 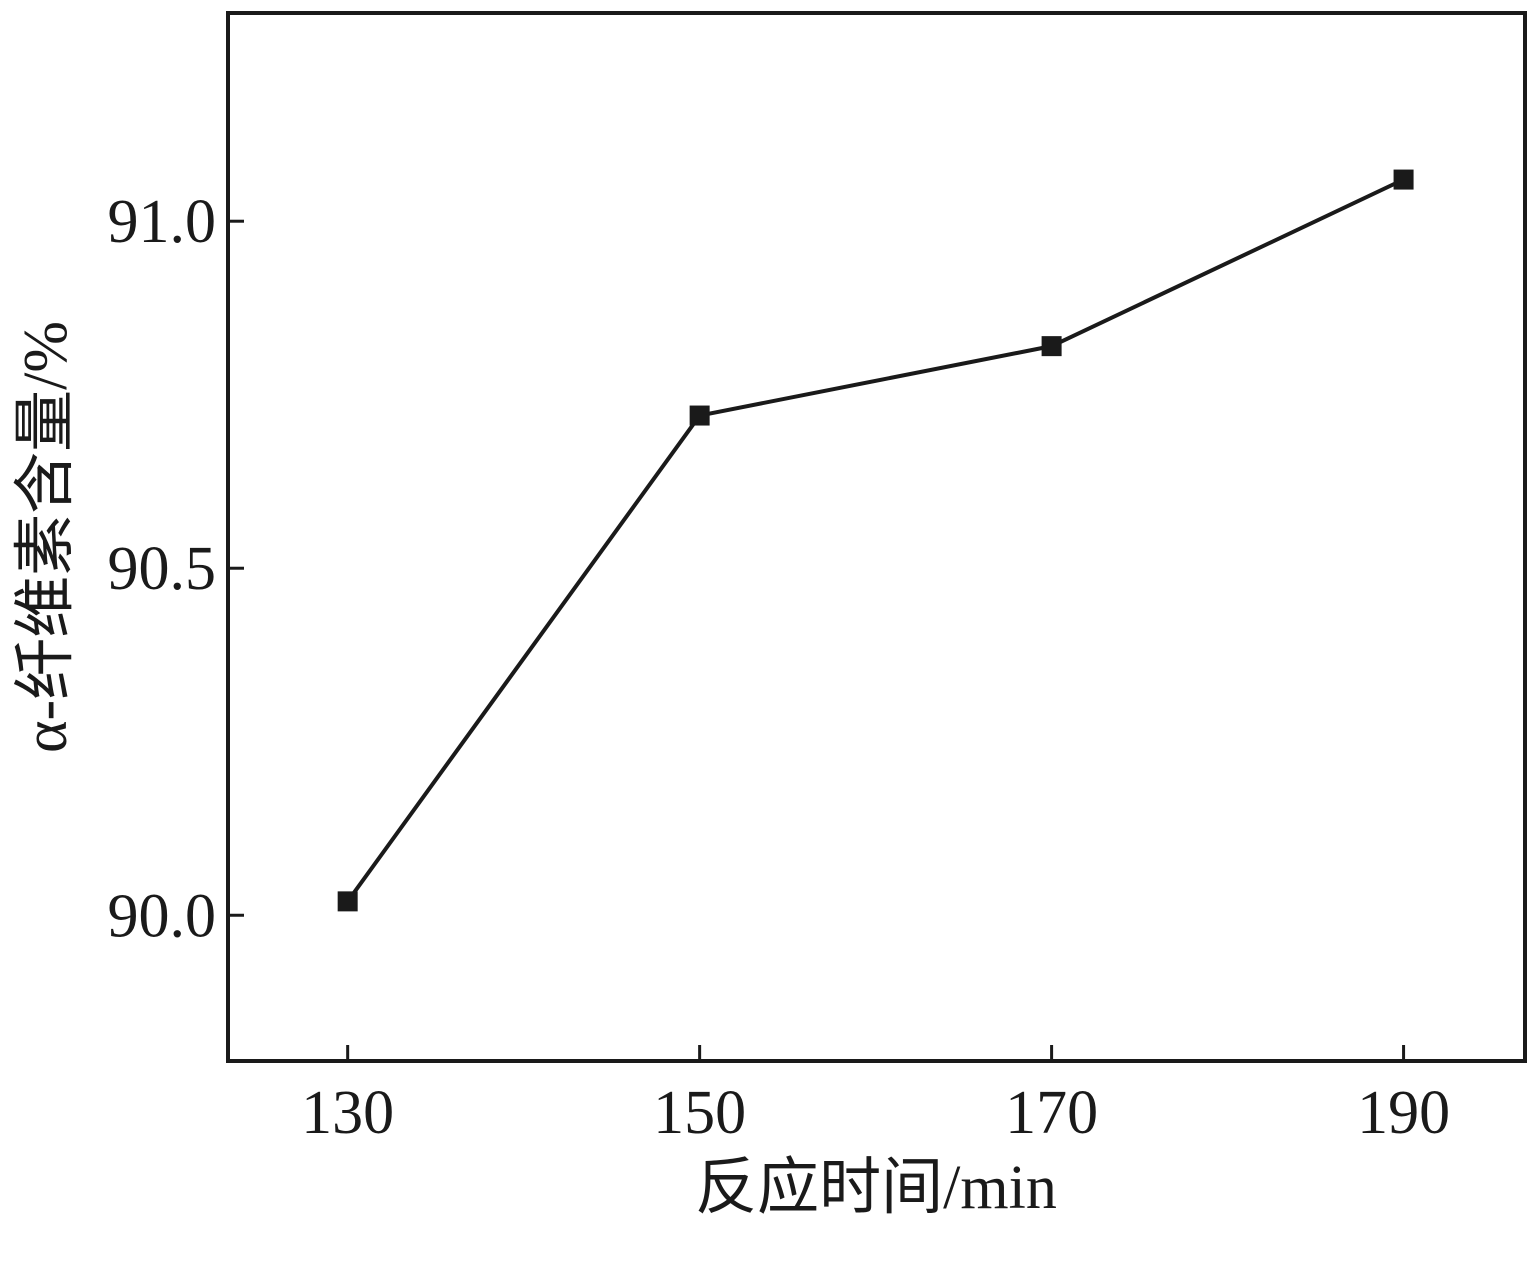 What do you see at coordinates (162, 569) in the screenshot?
I see `y-tick-label: 90.5` at bounding box center [162, 569].